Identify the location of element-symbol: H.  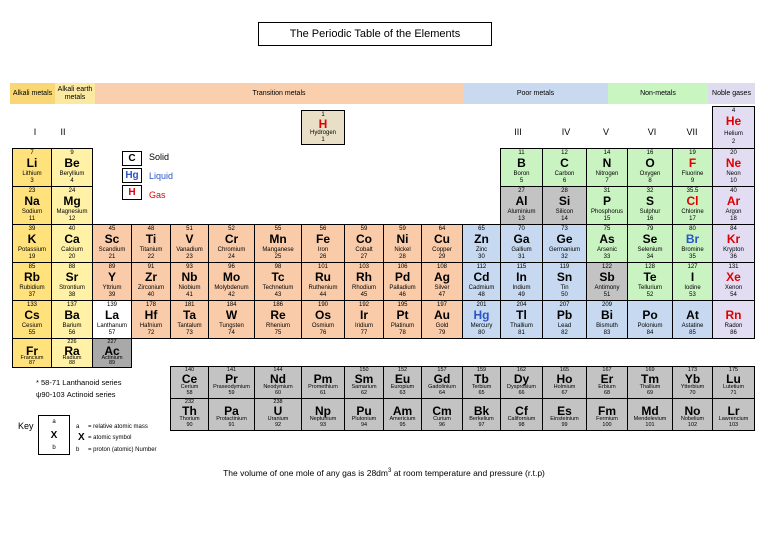
(323, 123).